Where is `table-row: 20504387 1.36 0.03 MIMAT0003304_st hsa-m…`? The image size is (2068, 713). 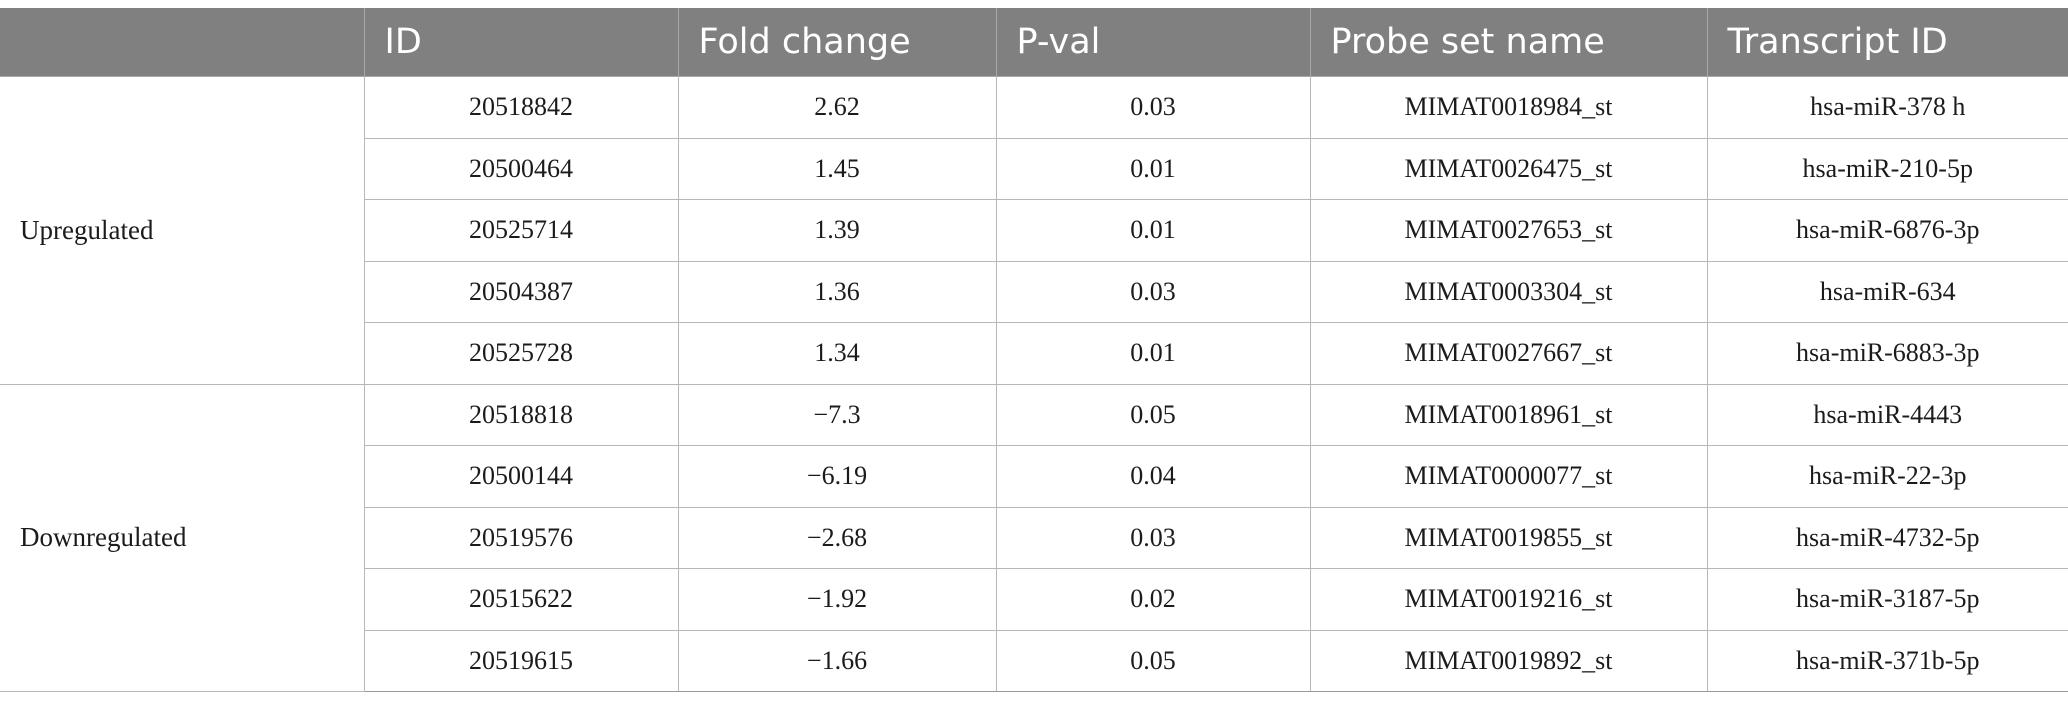
table-row: 20504387 1.36 0.03 MIMAT0003304_st hsa-m… is located at coordinates (1034, 291).